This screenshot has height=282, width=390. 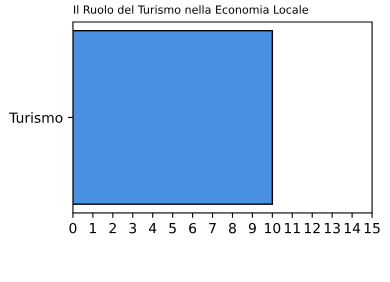 What do you see at coordinates (152, 228) in the screenshot?
I see `x-tick-label: 4` at bounding box center [152, 228].